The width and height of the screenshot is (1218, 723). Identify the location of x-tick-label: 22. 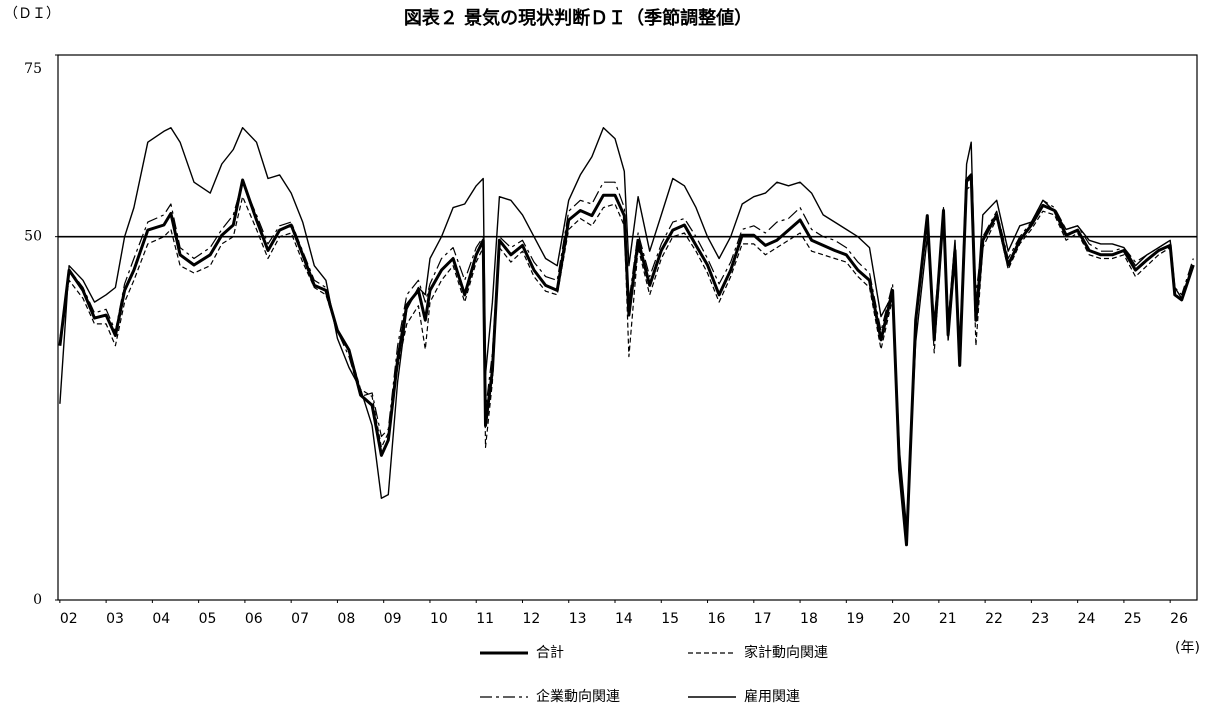
(994, 619).